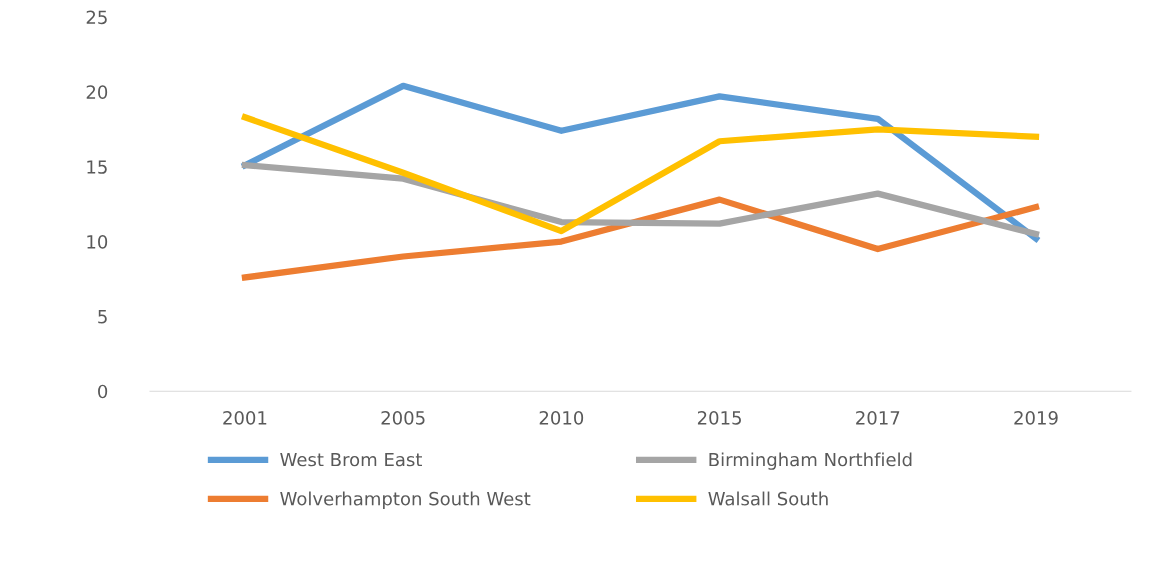  I want to click on legend-label: Wolverhampton South West, so click(405, 500).